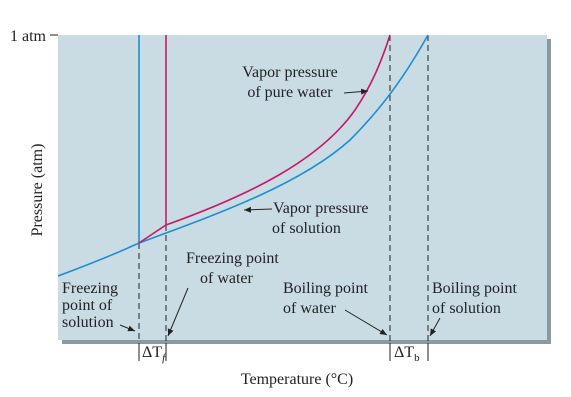 Image resolution: width=571 pixels, height=397 pixels. I want to click on label: of pure water, so click(290, 92).